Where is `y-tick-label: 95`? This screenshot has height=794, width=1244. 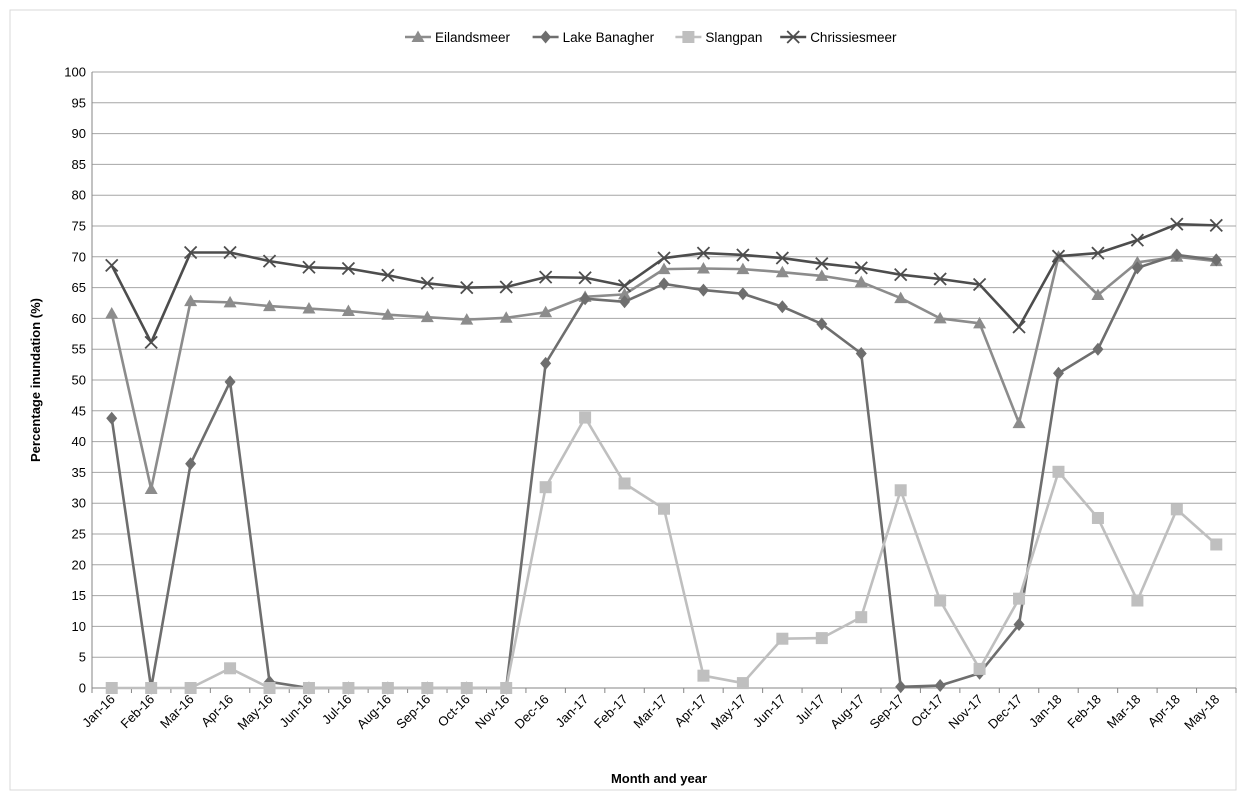
y-tick-label: 95 is located at coordinates (79, 102).